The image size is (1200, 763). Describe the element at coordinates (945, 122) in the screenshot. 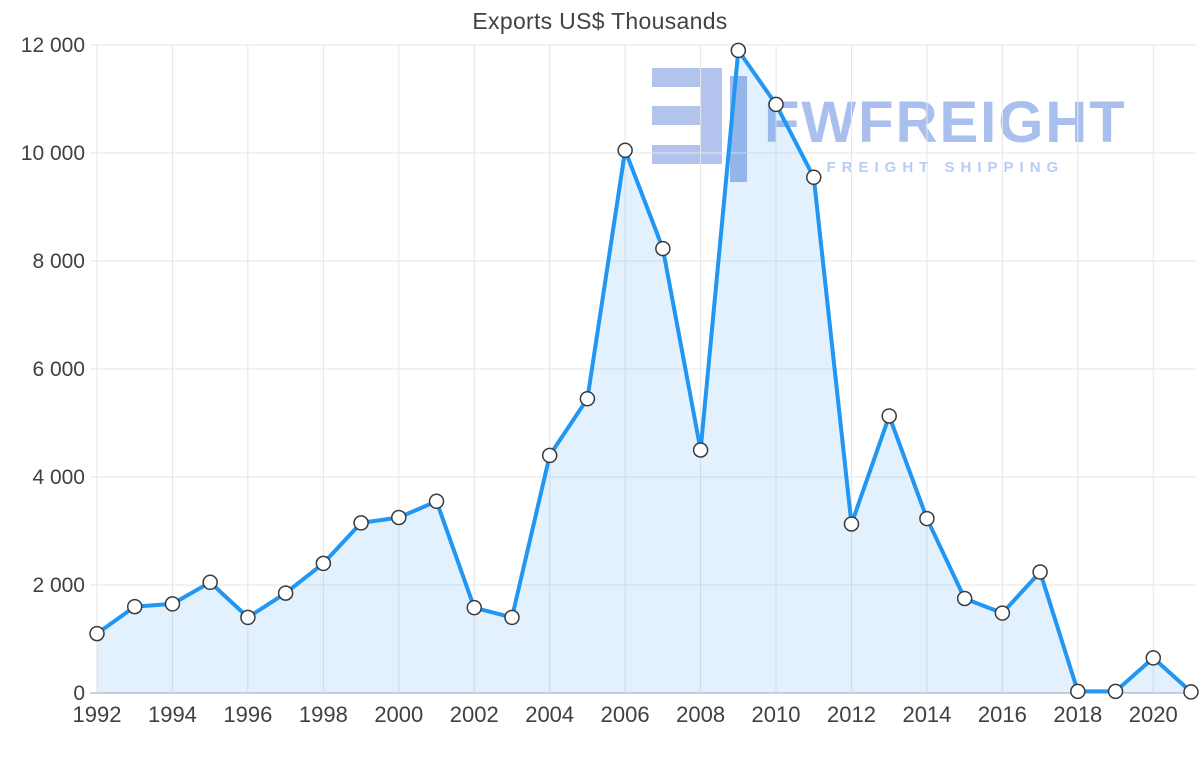

I see `watermark-brand: FWFREIGHT` at that location.